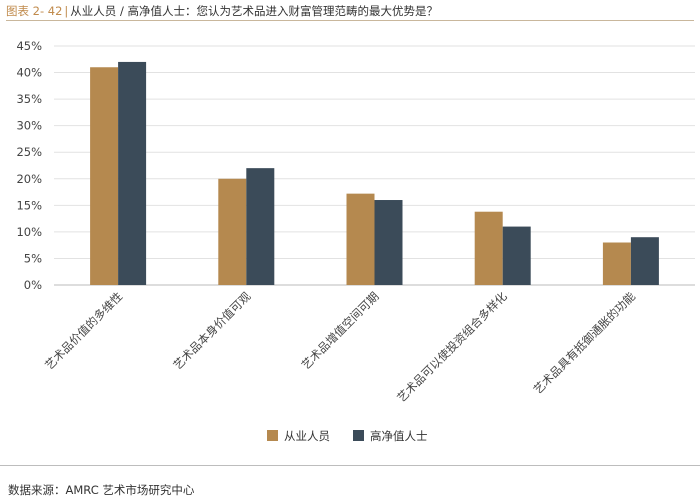  Describe the element at coordinates (585, 343) in the screenshot. I see `x-category-label: 艺术品具有抵御通胀的功能` at that location.